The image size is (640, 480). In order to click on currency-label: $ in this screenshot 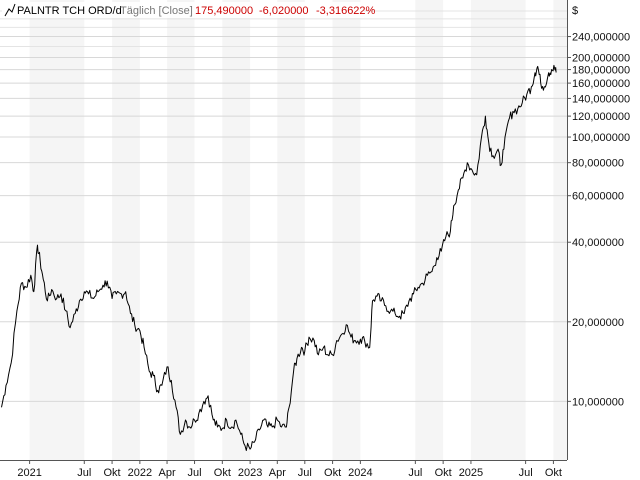, I will do `click(575, 11)`.